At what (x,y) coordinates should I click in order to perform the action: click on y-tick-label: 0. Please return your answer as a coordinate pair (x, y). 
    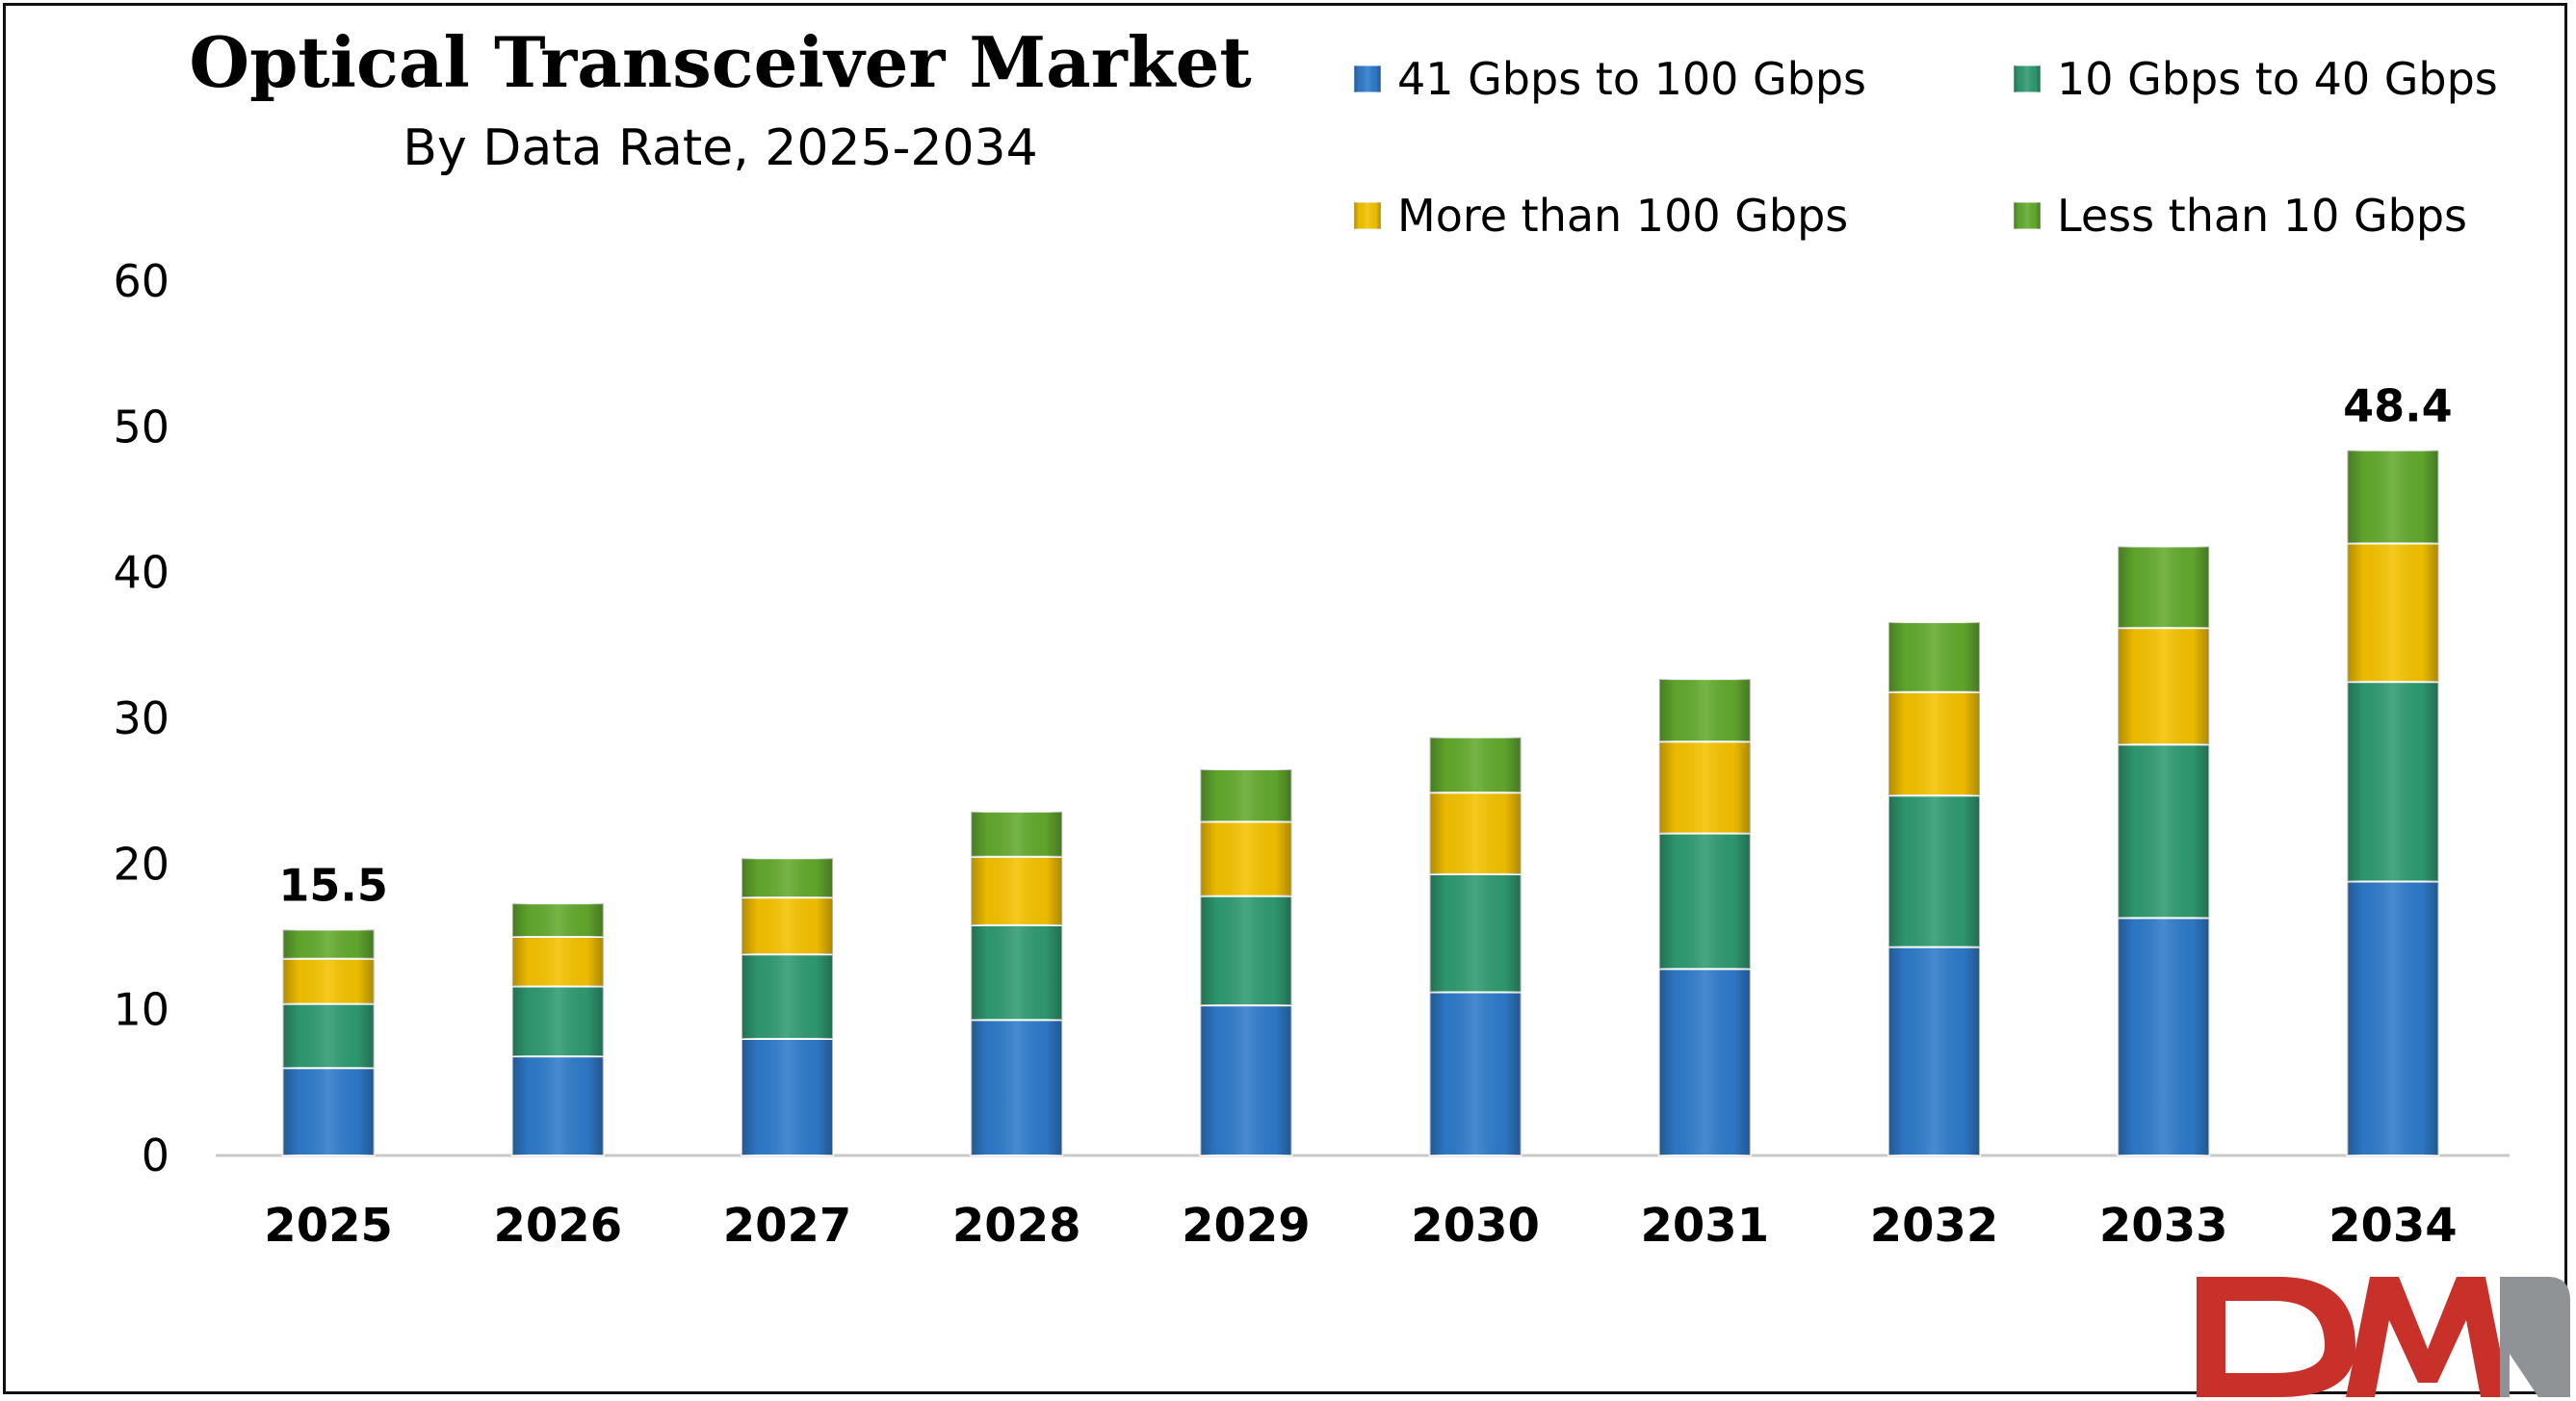
    Looking at the image, I should click on (155, 1155).